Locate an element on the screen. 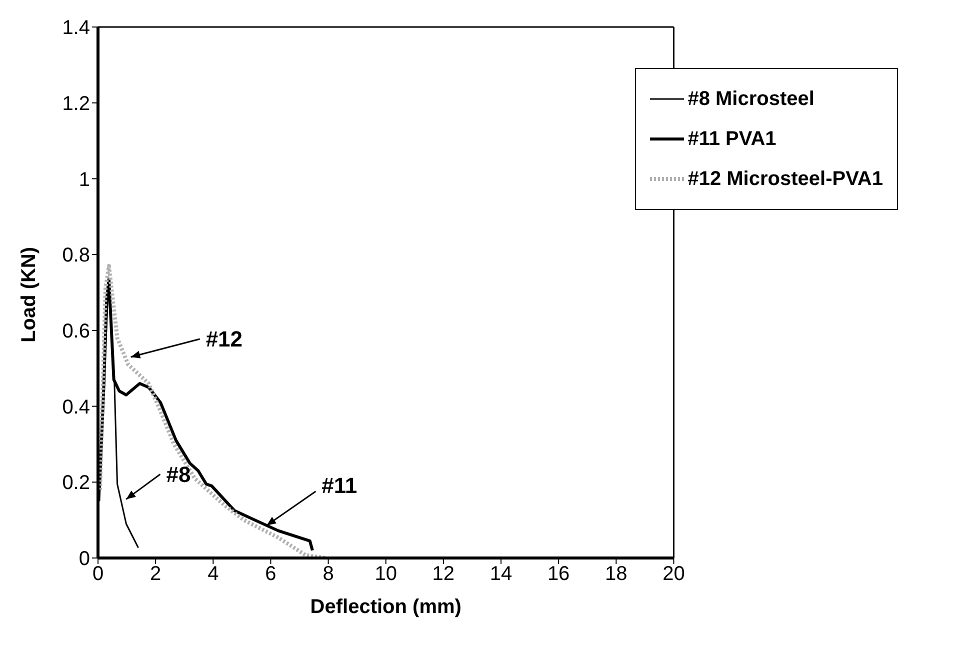 The height and width of the screenshot is (648, 969). x-tick-label: 18 is located at coordinates (616, 574).